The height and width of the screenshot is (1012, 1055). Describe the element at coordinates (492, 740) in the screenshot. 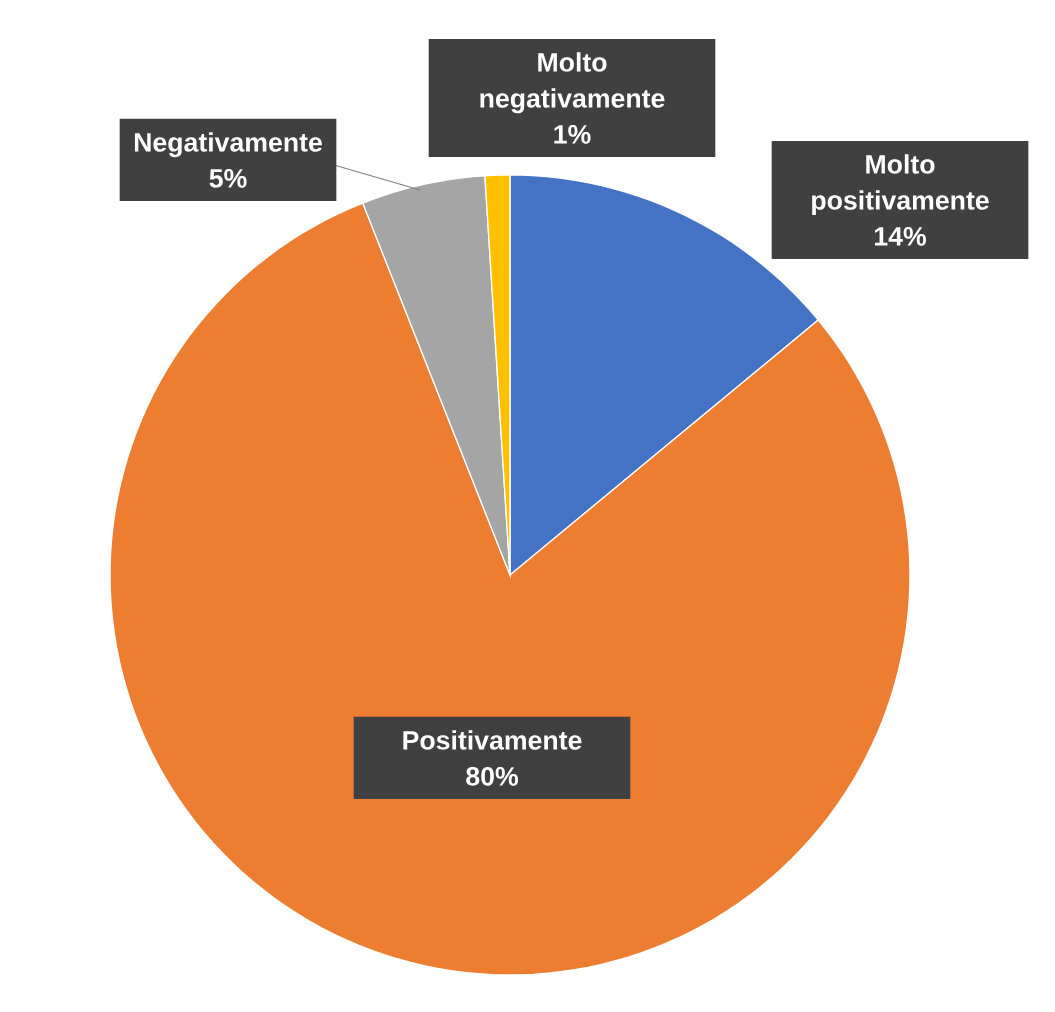

I see `slice-label: Positivamente` at that location.